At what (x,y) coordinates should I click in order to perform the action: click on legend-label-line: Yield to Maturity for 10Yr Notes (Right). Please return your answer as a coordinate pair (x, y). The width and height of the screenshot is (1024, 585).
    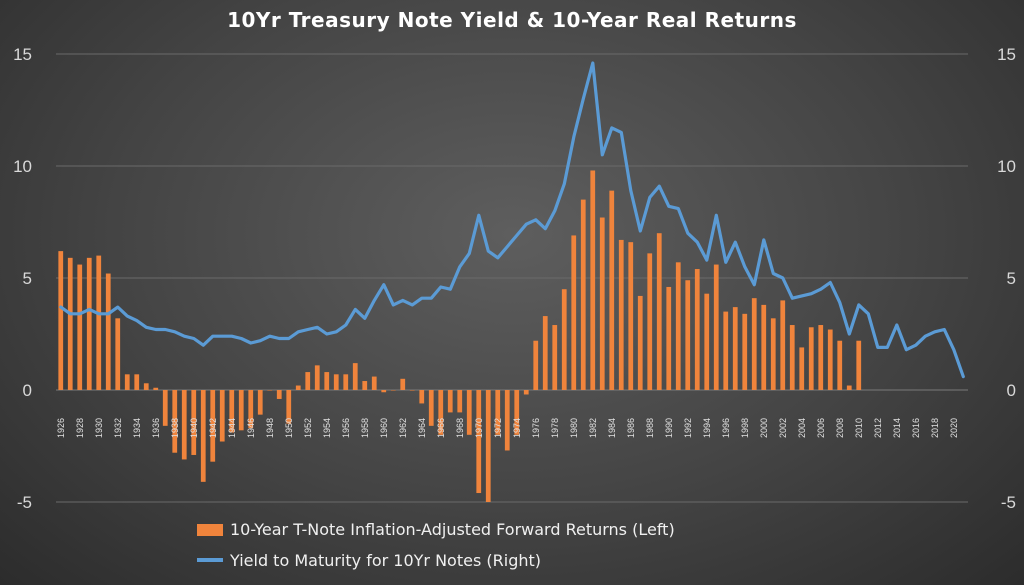
    Looking at the image, I should click on (385, 560).